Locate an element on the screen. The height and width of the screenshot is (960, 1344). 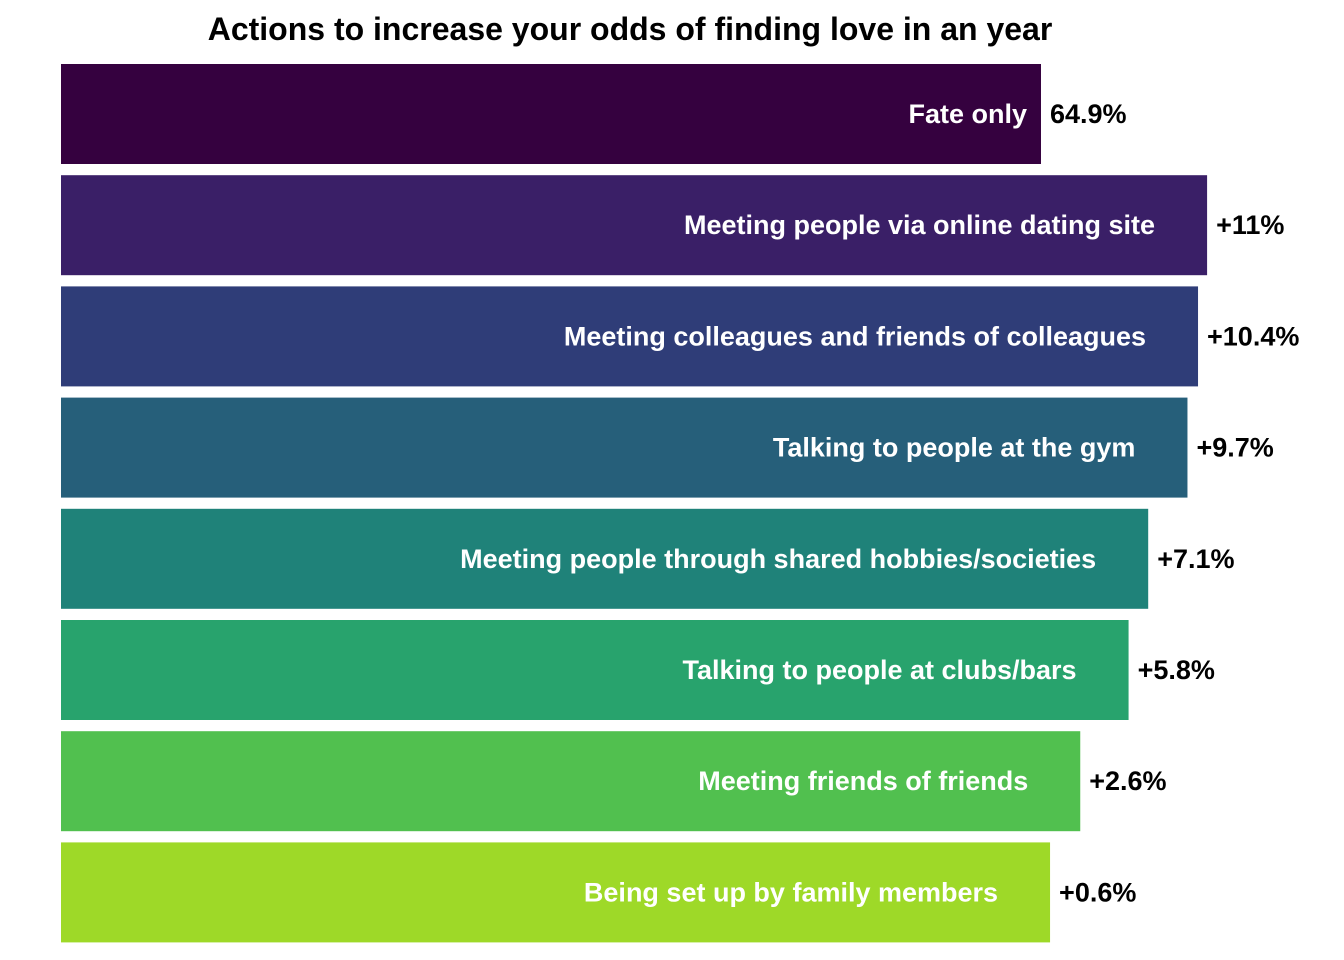
bar-value-label-2: +10.4% is located at coordinates (1253, 336).